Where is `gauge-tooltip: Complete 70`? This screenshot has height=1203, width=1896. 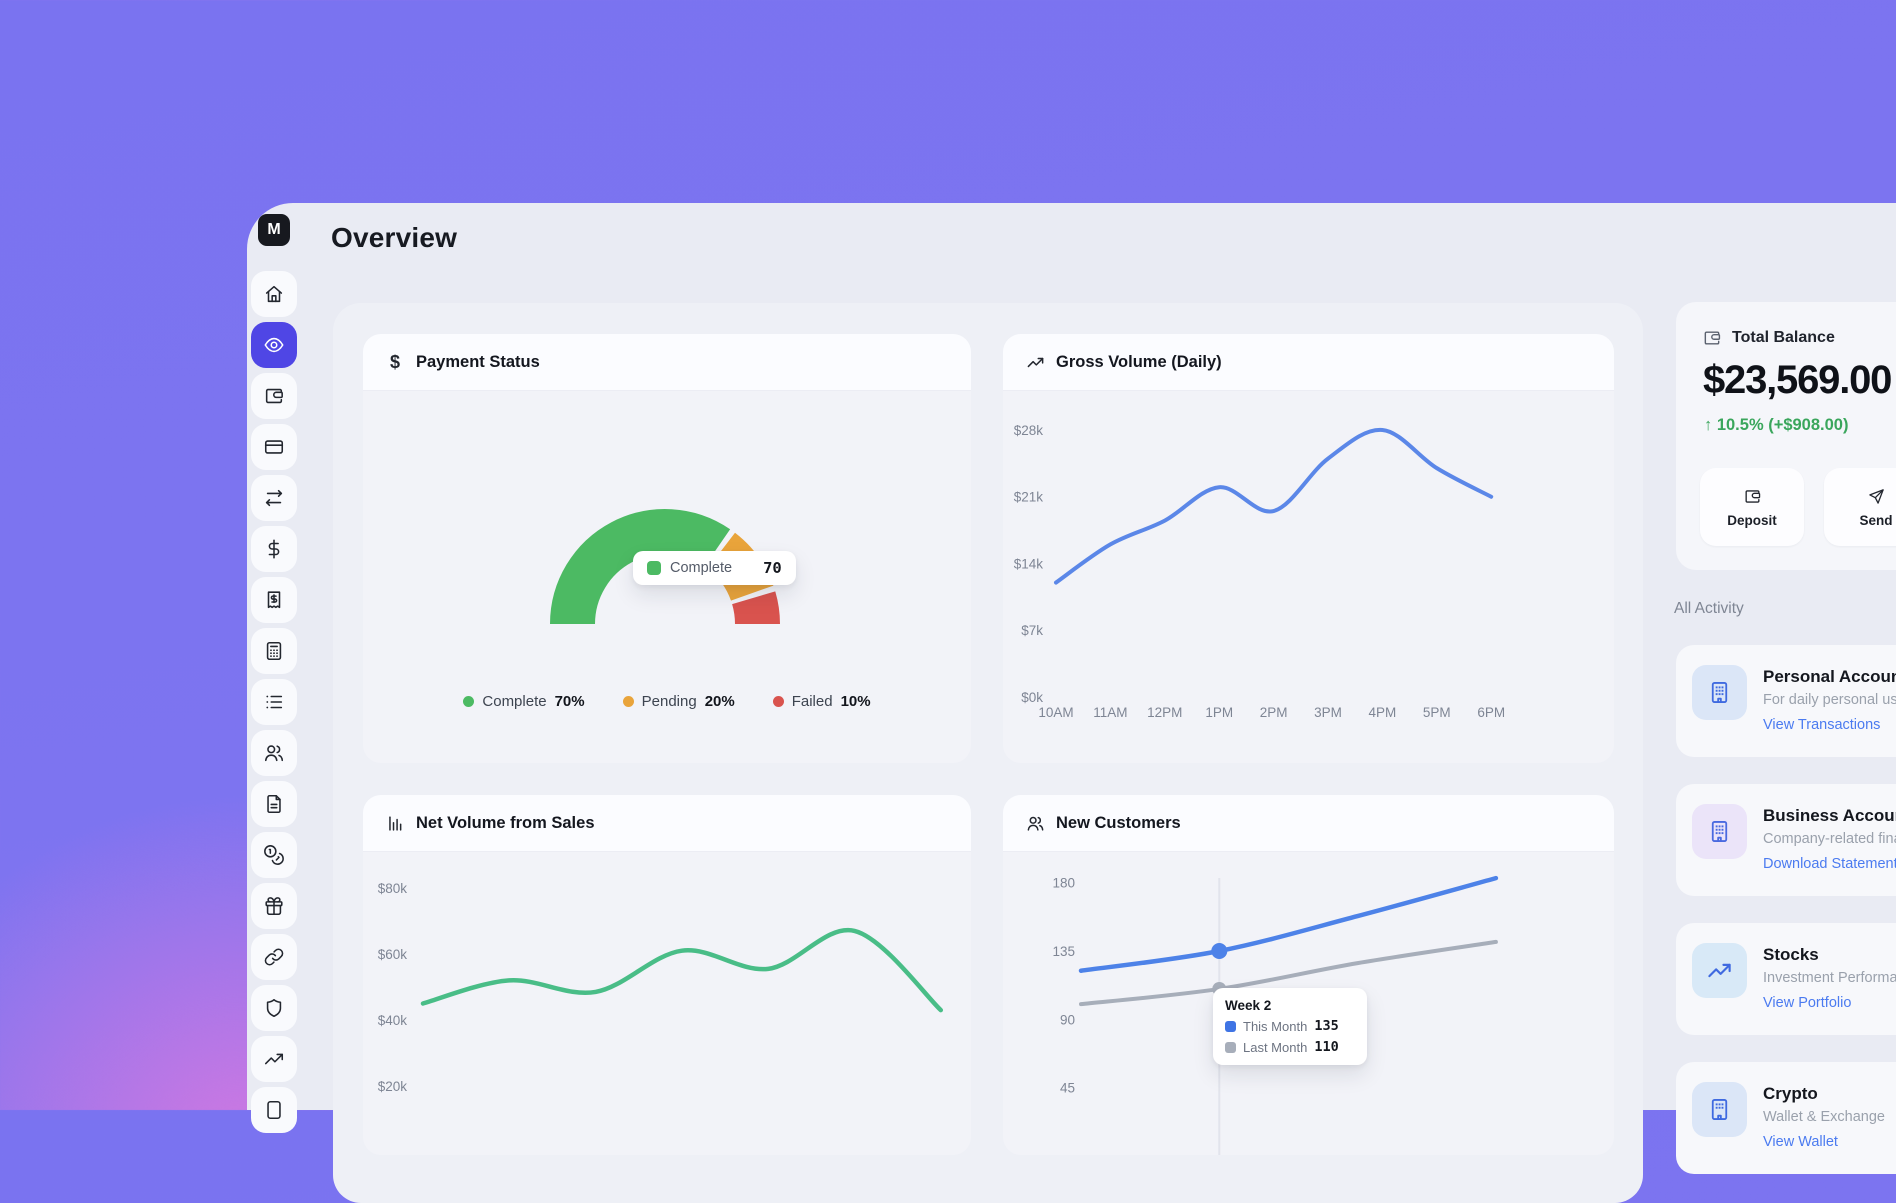
gauge-tooltip: Complete 70 is located at coordinates (714, 568).